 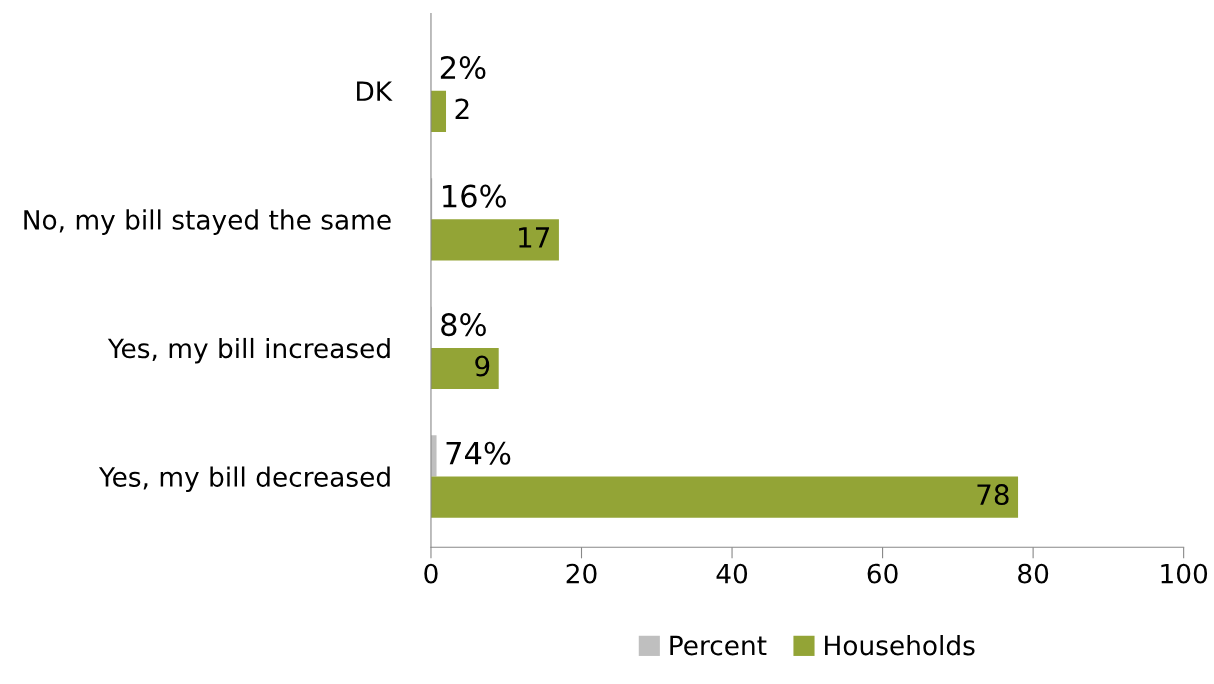 I want to click on y-tick-label: DK, so click(x=375, y=91).